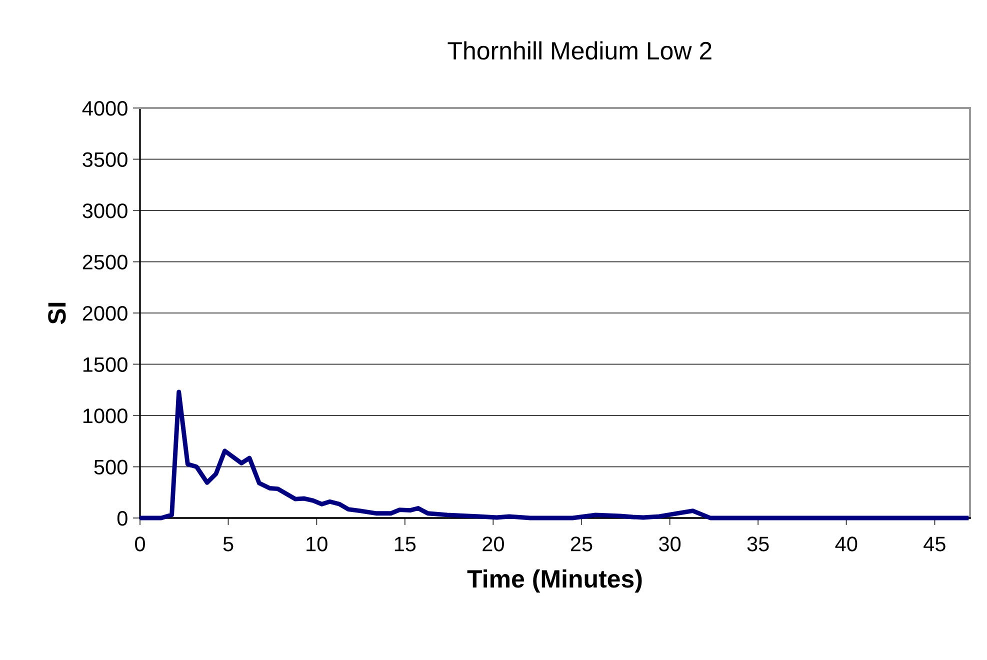 The image size is (987, 660). I want to click on y-tick-label: 2500, so click(105, 262).